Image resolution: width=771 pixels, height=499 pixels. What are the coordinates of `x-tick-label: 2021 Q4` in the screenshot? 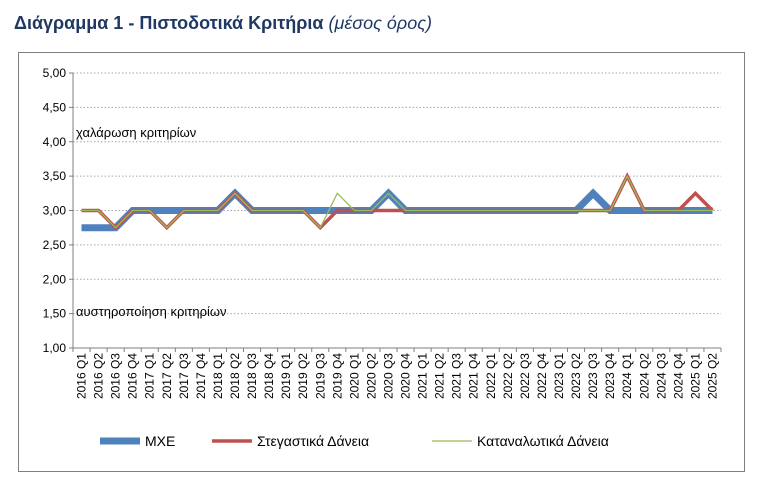 It's located at (474, 376).